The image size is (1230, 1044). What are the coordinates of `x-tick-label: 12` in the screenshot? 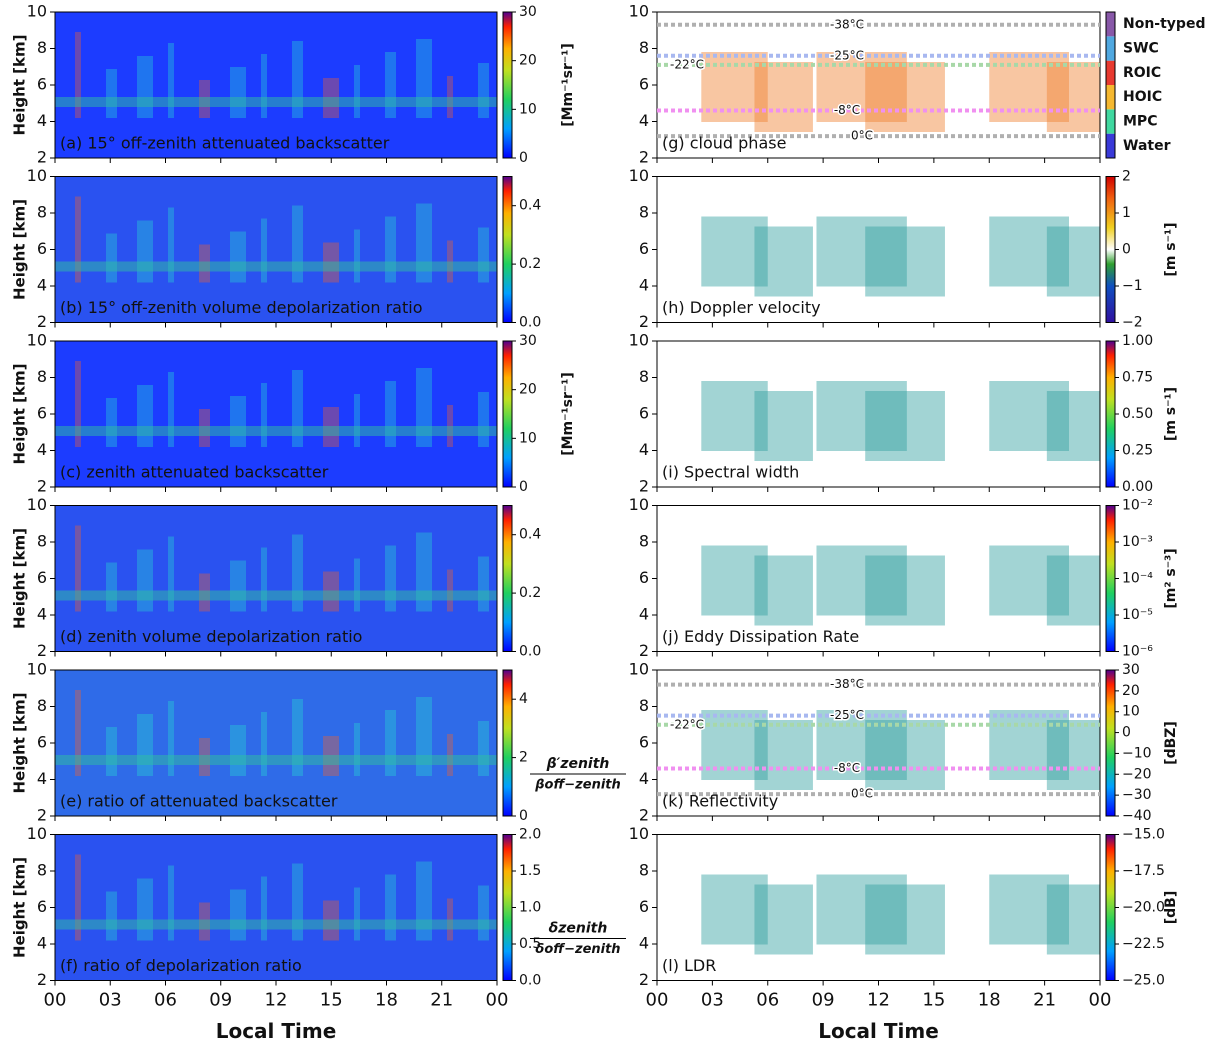 It's located at (276, 1000).